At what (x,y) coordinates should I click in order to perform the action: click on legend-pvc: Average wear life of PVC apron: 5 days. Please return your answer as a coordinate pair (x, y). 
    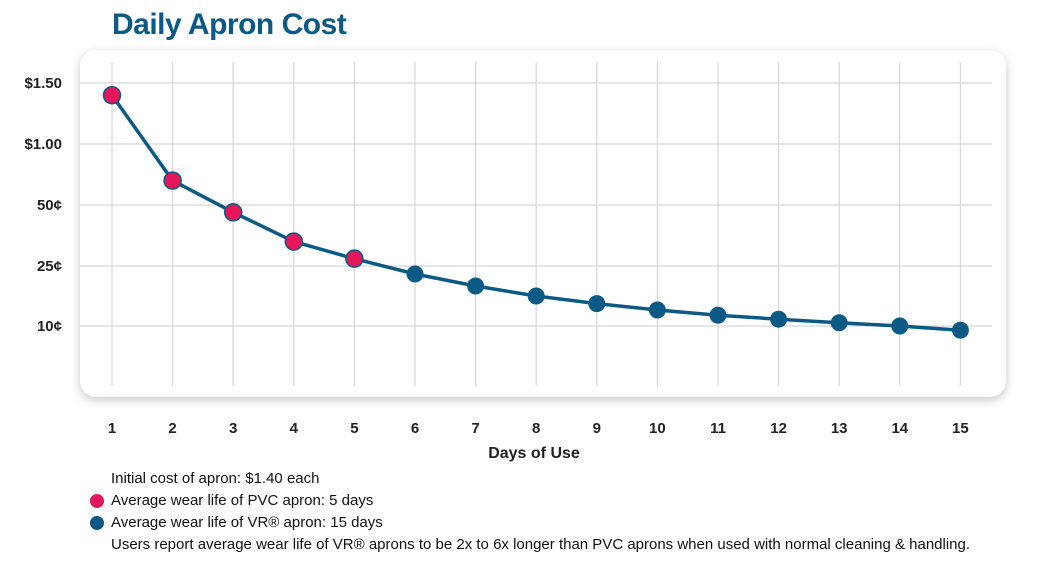
    Looking at the image, I should click on (540, 501).